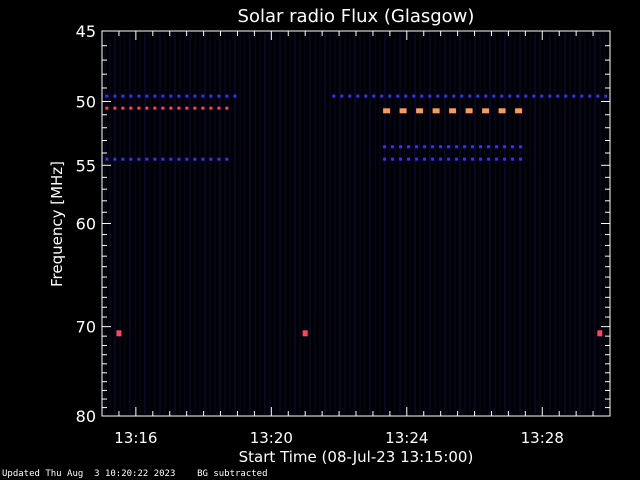 The image size is (640, 480). What do you see at coordinates (232, 474) in the screenshot?
I see `bg-subtracted-note: BG subtracted` at bounding box center [232, 474].